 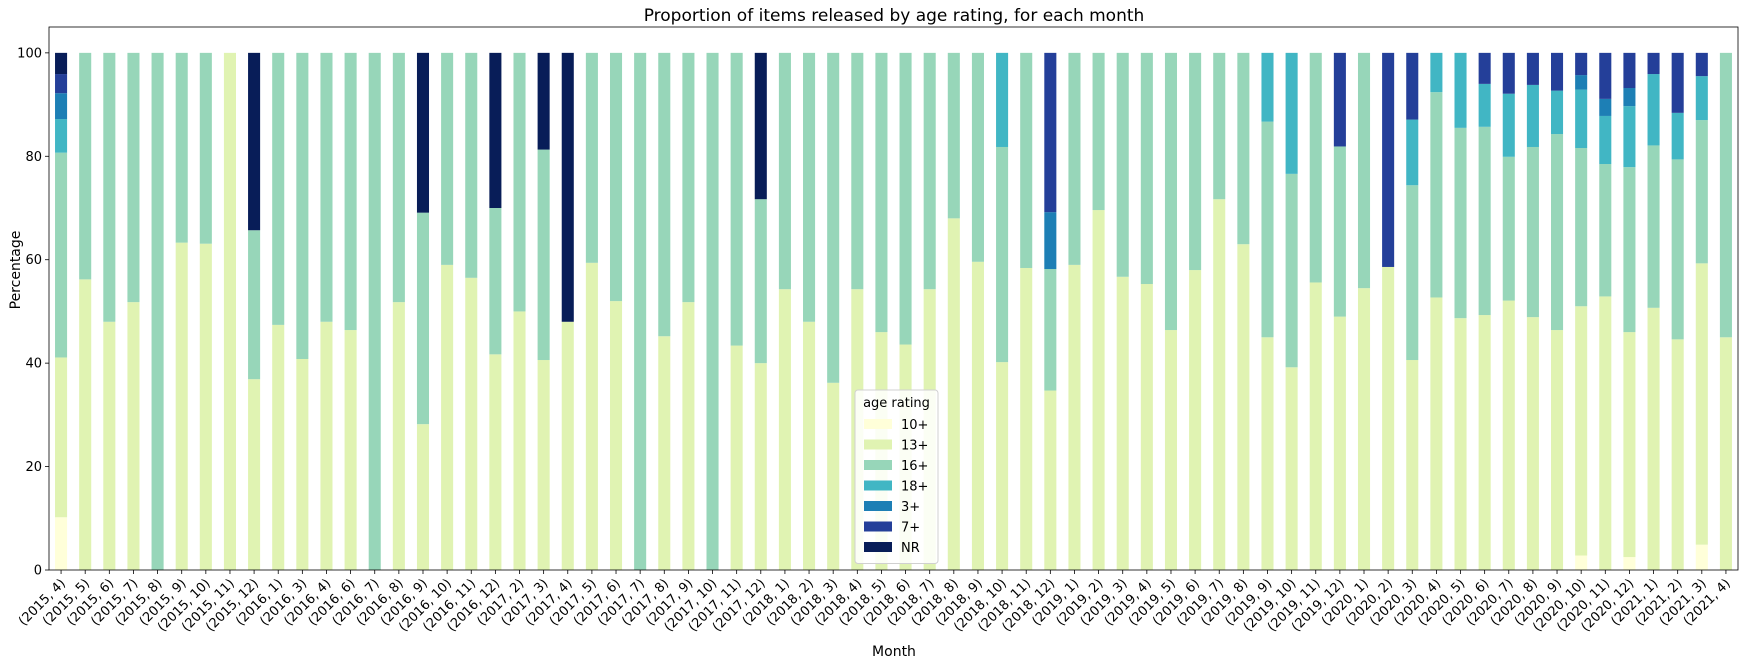 I want to click on legend-label: 7+, so click(x=910, y=528).